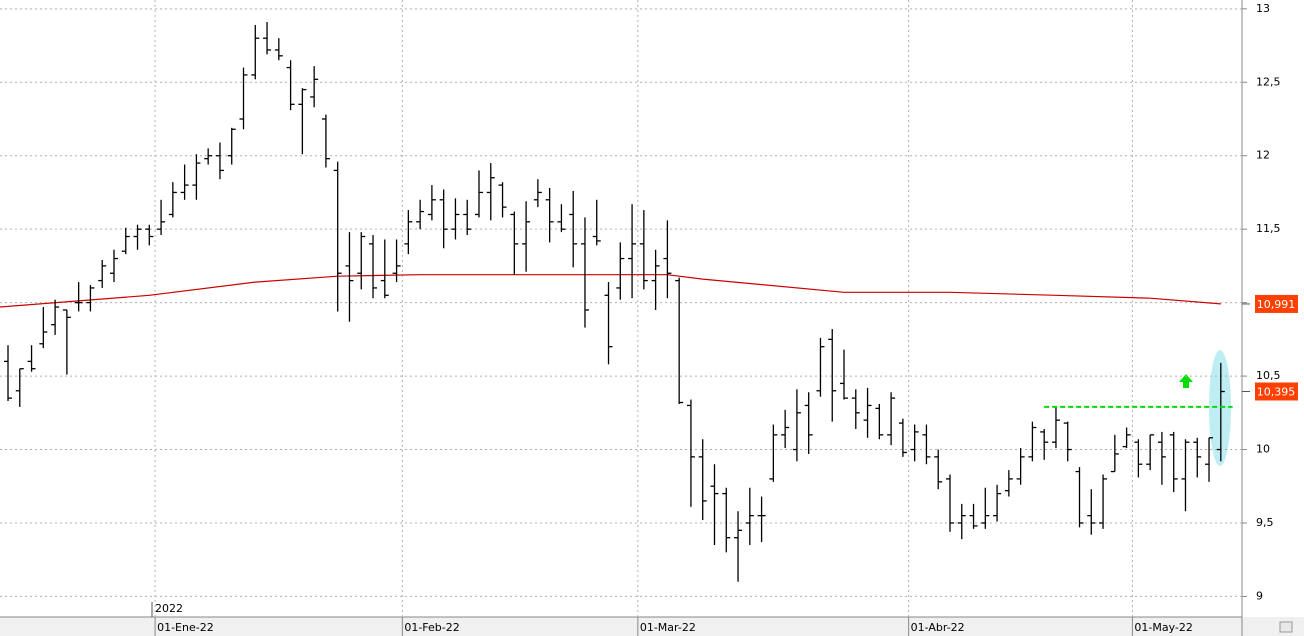 The width and height of the screenshot is (1304, 636). Describe the element at coordinates (1220, 408) in the screenshot. I see `highlight-ellipse` at that location.